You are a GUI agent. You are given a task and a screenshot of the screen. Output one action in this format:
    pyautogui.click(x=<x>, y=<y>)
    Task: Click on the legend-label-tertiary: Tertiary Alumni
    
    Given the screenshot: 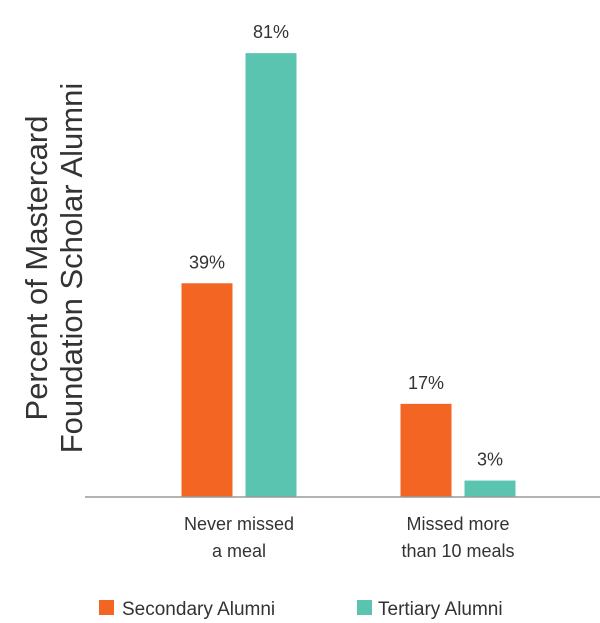 What is the action you would take?
    pyautogui.click(x=440, y=609)
    